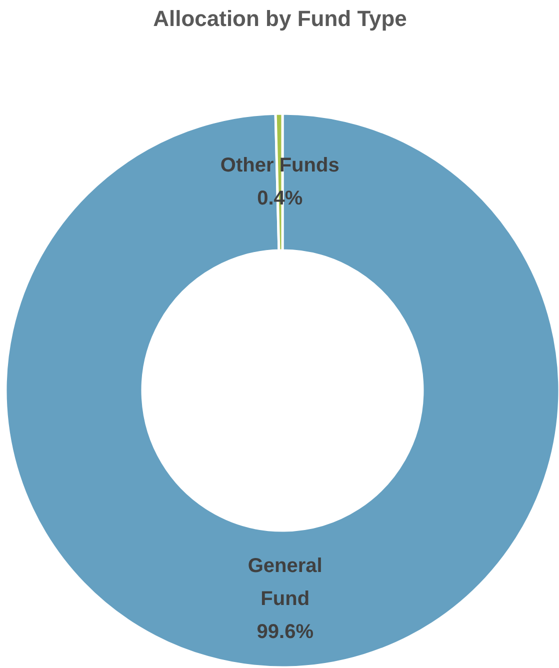  Describe the element at coordinates (285, 582) in the screenshot. I see `slice-label: General Fund` at that location.